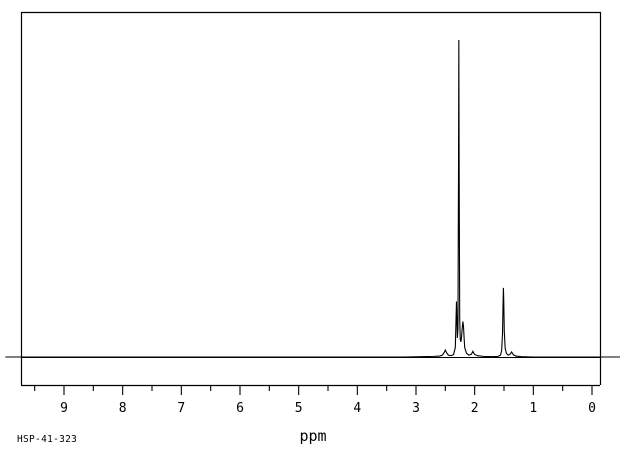 This screenshot has width=620, height=455. What do you see at coordinates (357, 408) in the screenshot?
I see `axis-tick-label: 4` at bounding box center [357, 408].